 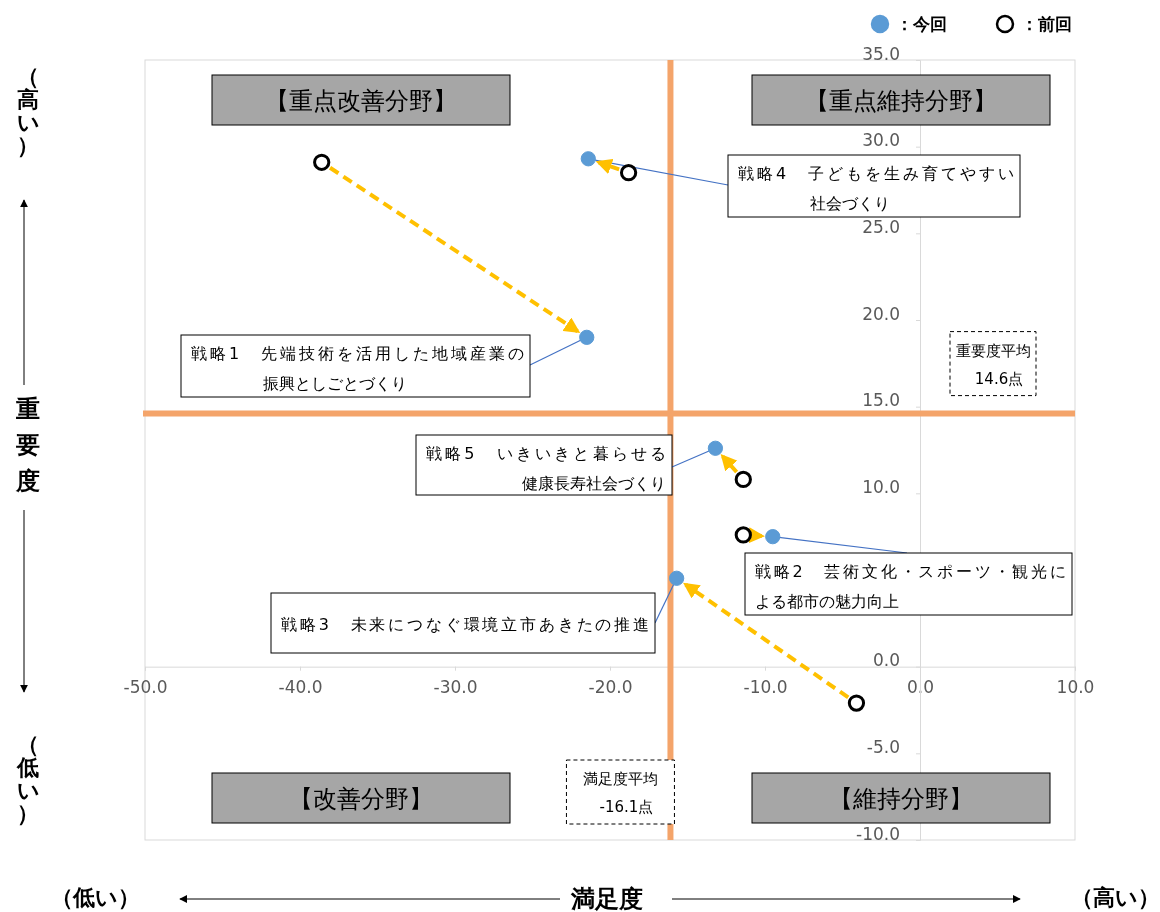 What do you see at coordinates (610, 686) in the screenshot?
I see `x-tick-label: -20.0` at bounding box center [610, 686].